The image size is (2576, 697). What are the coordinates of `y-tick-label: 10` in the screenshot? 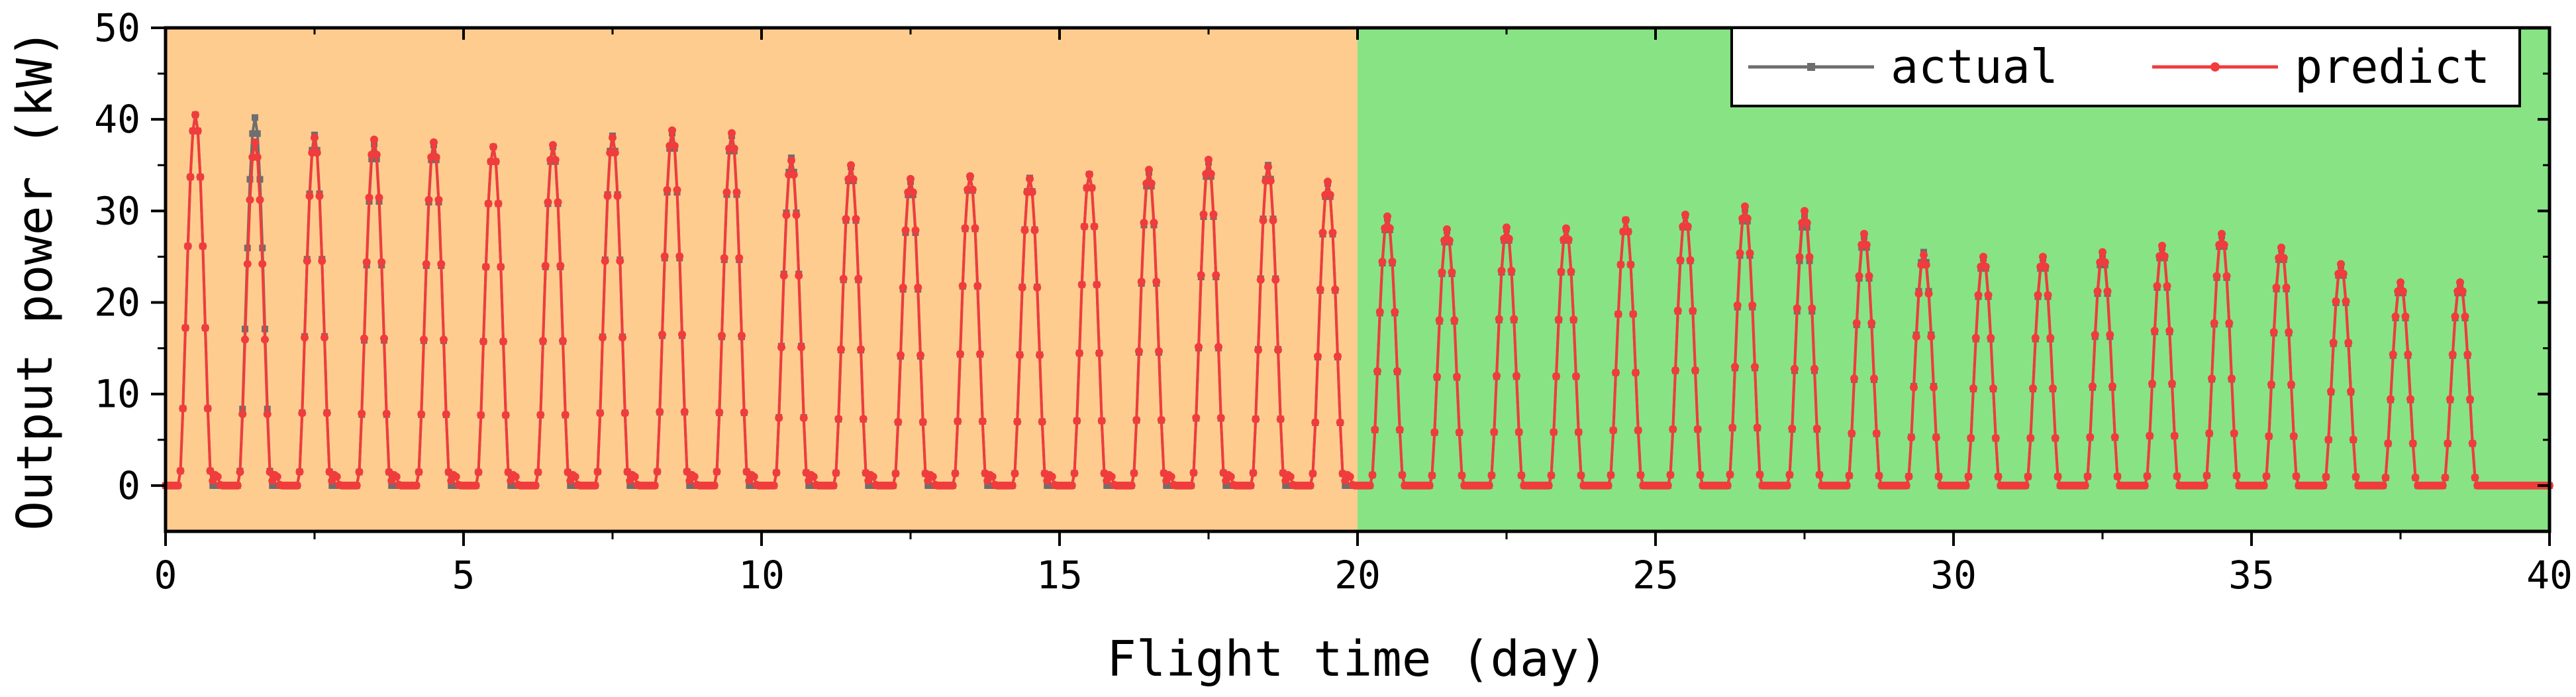 It's located at (117, 394).